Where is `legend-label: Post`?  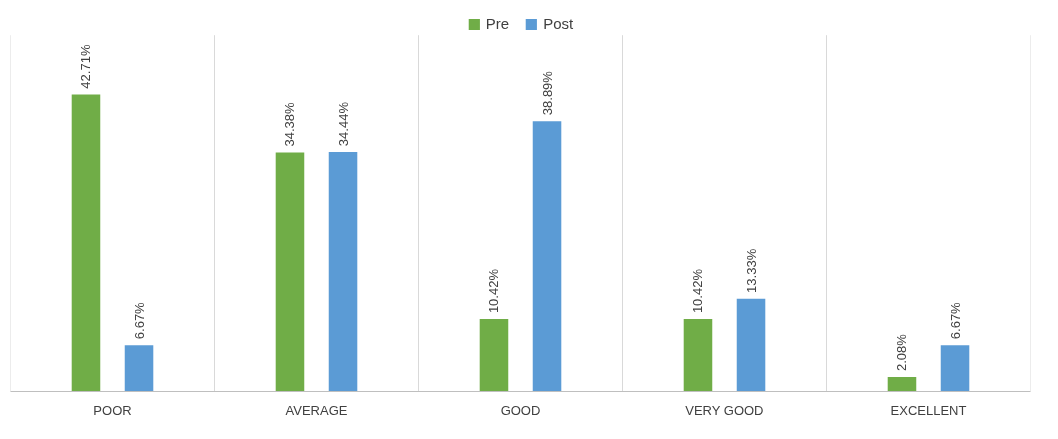 legend-label: Post is located at coordinates (558, 23).